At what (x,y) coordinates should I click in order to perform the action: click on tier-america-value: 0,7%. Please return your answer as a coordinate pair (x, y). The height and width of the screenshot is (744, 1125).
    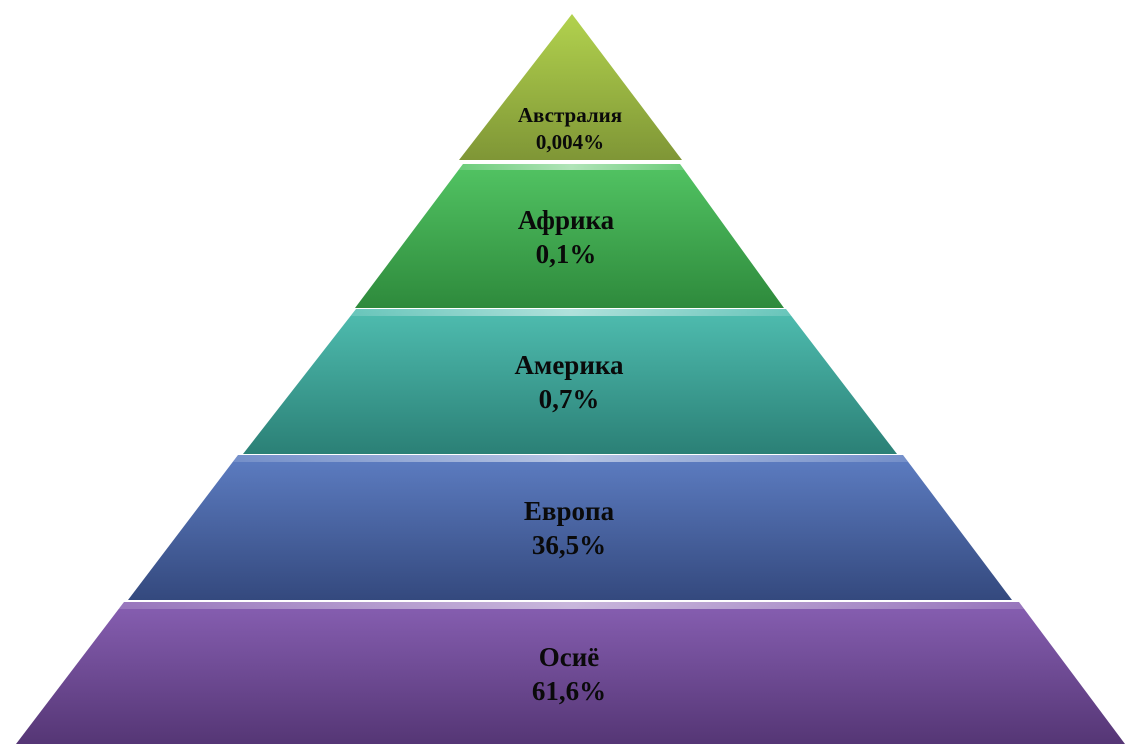
    Looking at the image, I should click on (569, 399).